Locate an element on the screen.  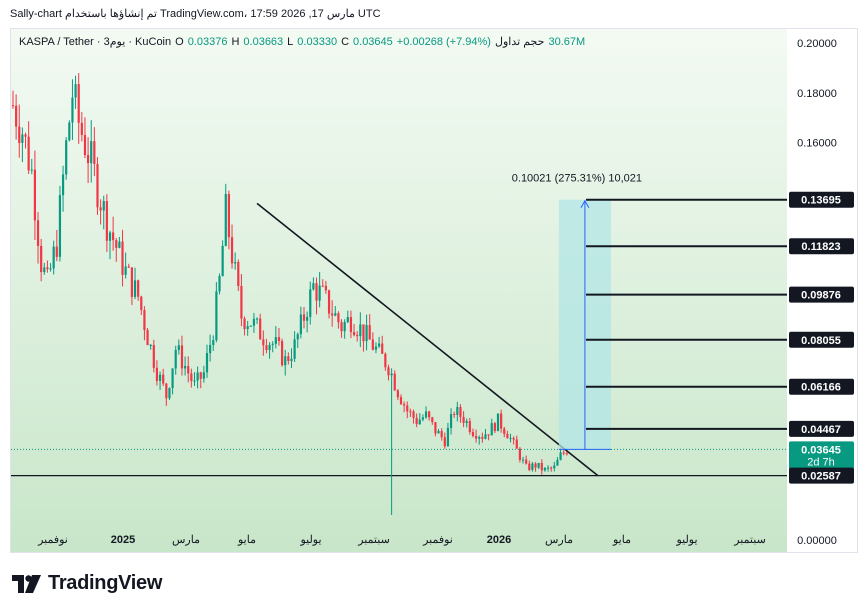
current-price-label: 0.03645 is located at coordinates (821, 450).